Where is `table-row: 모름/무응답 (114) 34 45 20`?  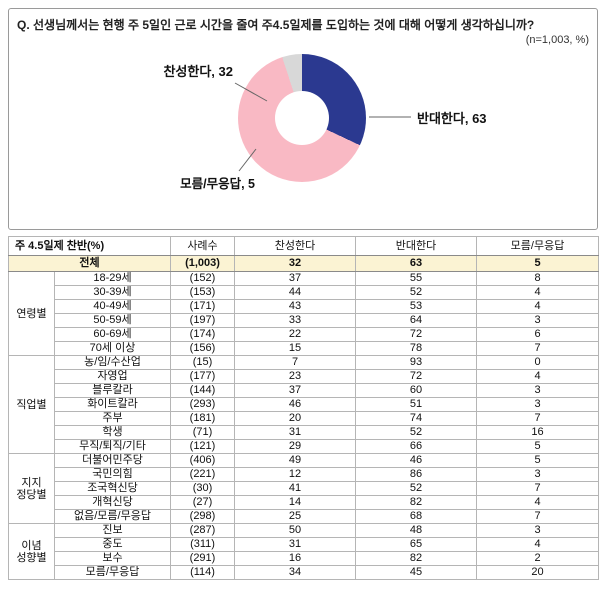 table-row: 모름/무응답 (114) 34 45 20 is located at coordinates (304, 572).